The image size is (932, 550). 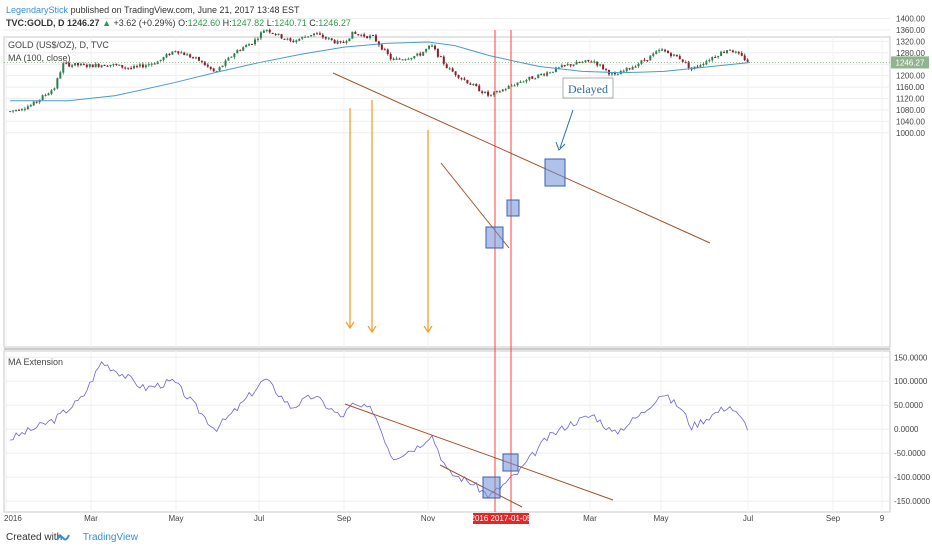 What do you see at coordinates (481, 486) in the screenshot?
I see `ext-trendline-steep` at bounding box center [481, 486].